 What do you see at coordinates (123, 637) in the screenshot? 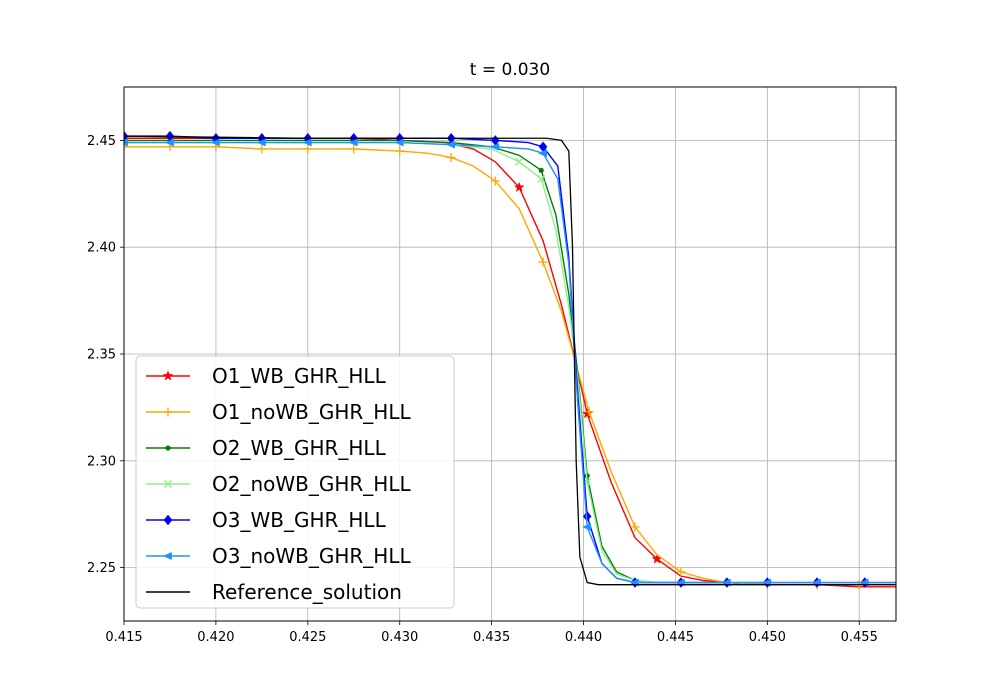
I see `x-tick-label: 0.415` at bounding box center [123, 637].